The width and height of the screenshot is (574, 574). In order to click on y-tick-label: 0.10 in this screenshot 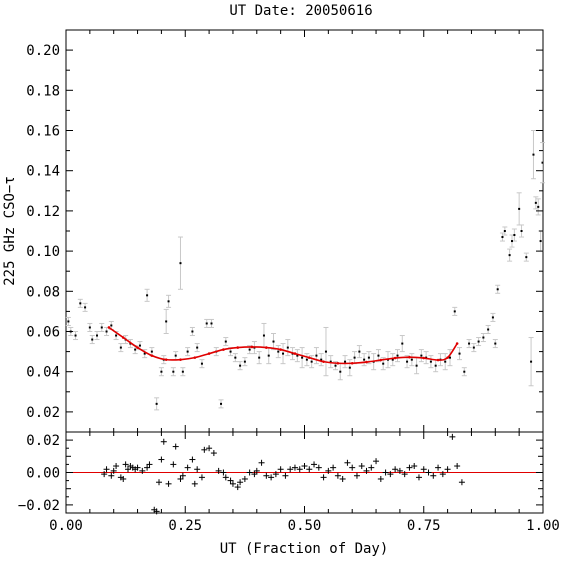, I will do `click(43, 252)`.